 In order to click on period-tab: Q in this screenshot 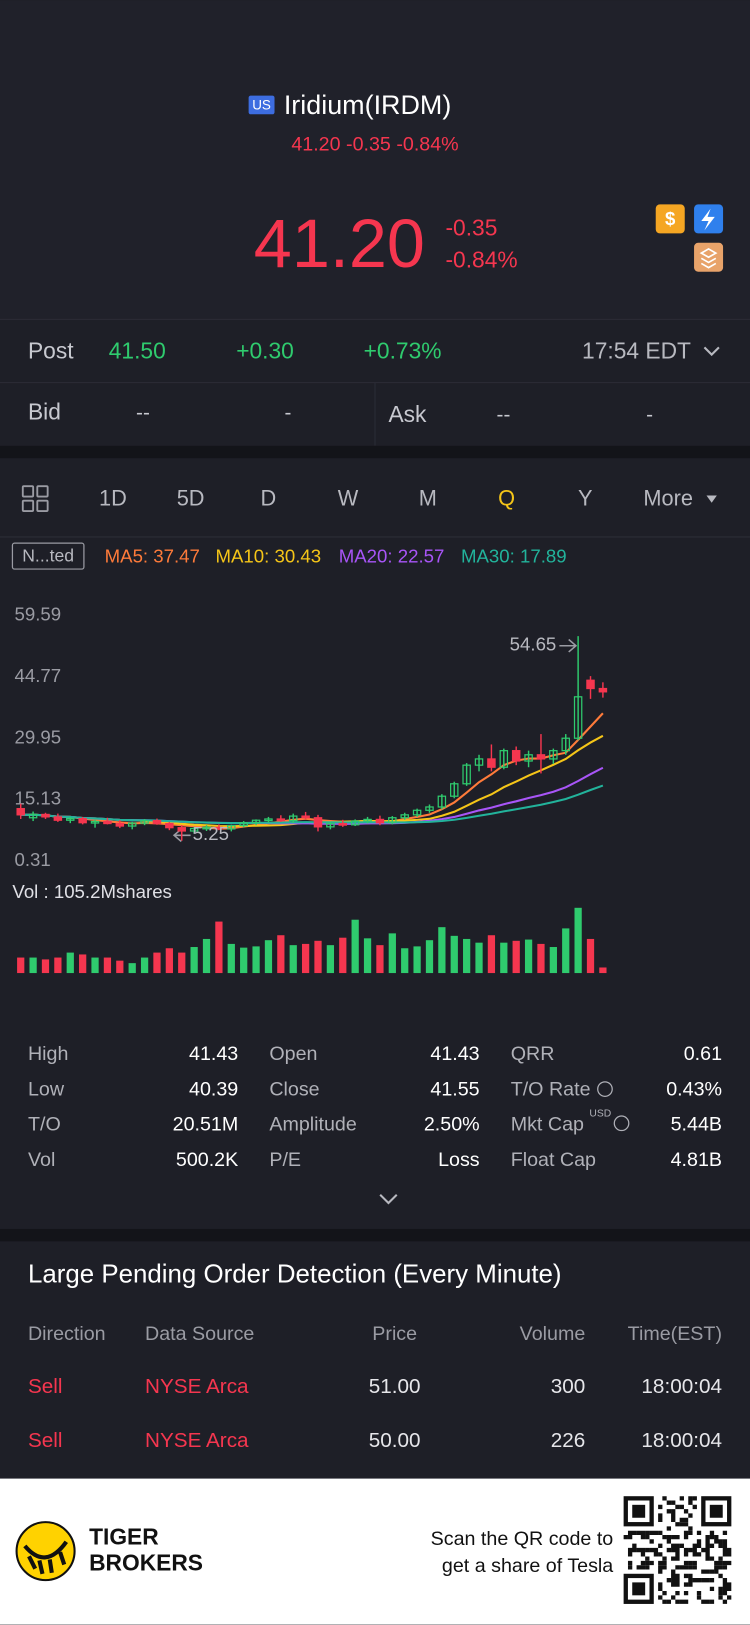, I will do `click(506, 497)`.